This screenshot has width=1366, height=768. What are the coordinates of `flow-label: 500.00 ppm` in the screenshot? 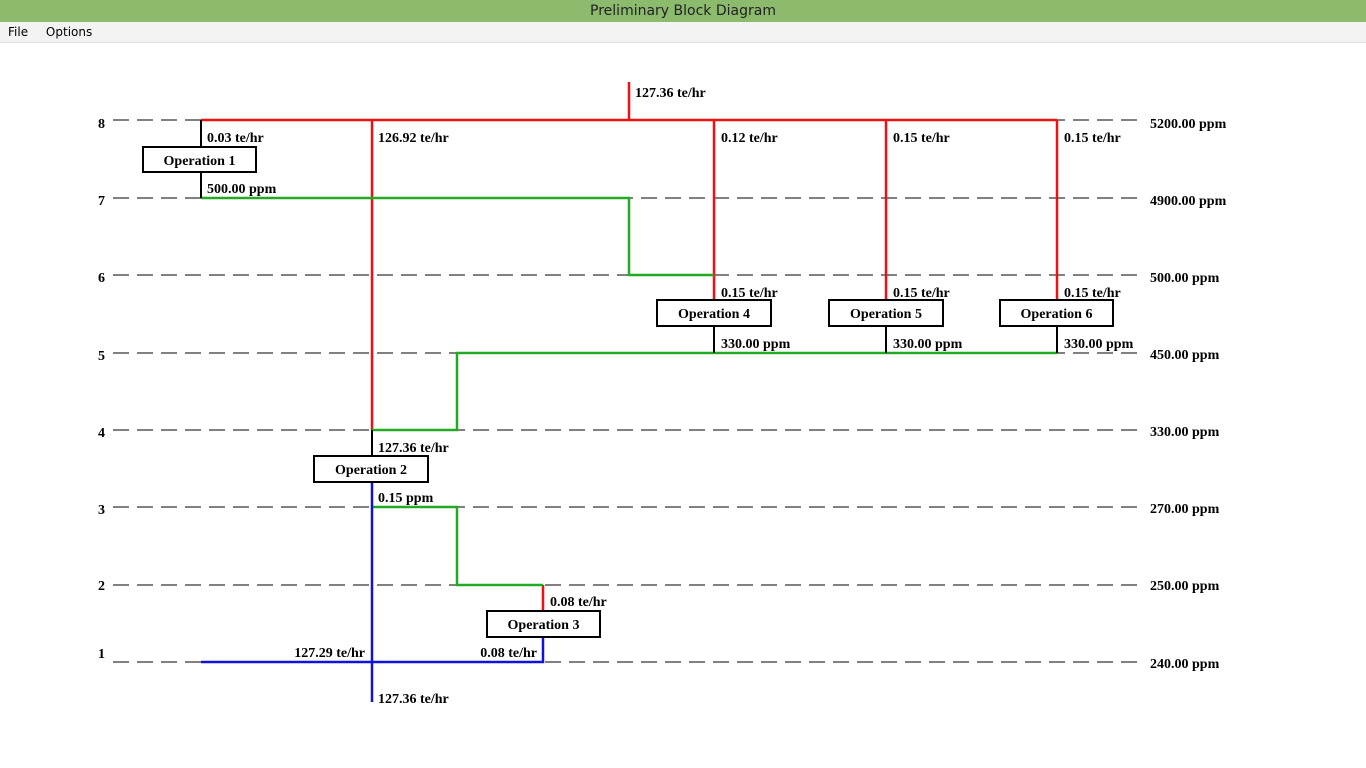 It's located at (242, 189).